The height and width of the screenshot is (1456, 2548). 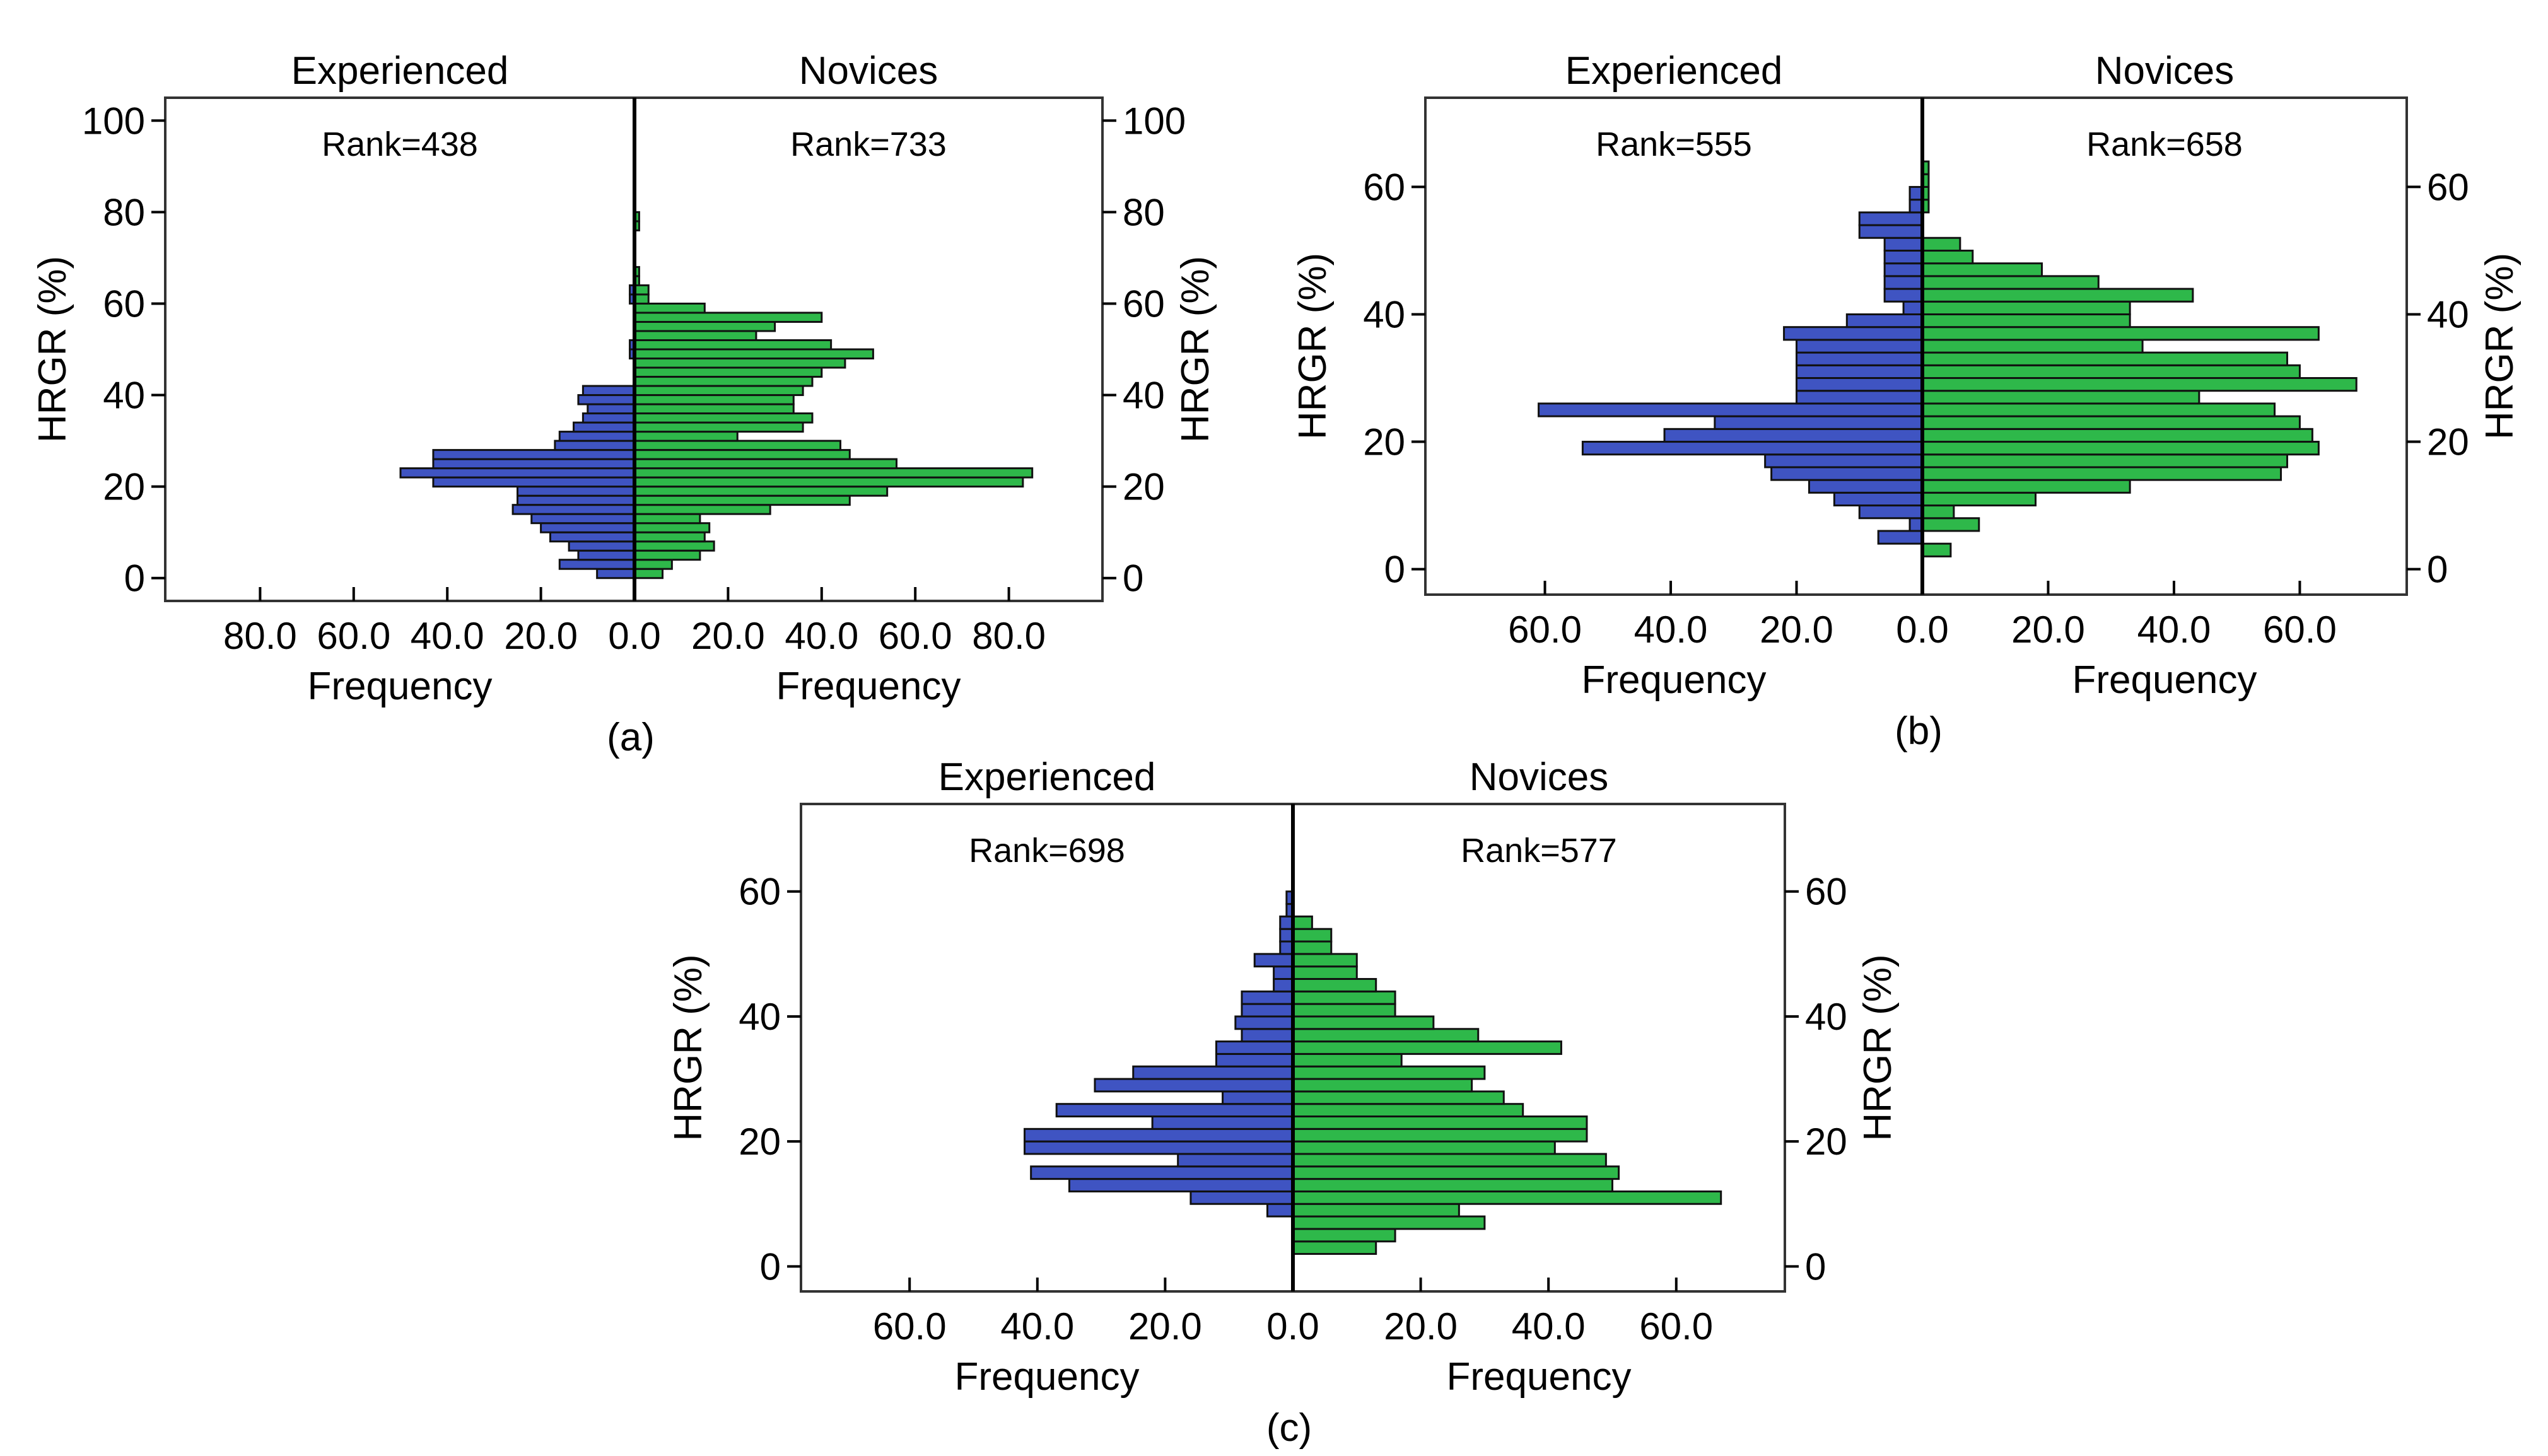 What do you see at coordinates (760, 1142) in the screenshot?
I see `y-tick-label-left: 20` at bounding box center [760, 1142].